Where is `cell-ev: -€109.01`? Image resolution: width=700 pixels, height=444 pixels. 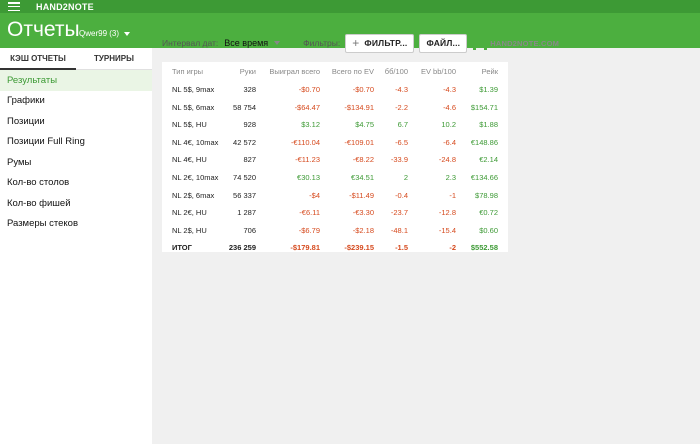 cell-ev: -€109.01 is located at coordinates (359, 142).